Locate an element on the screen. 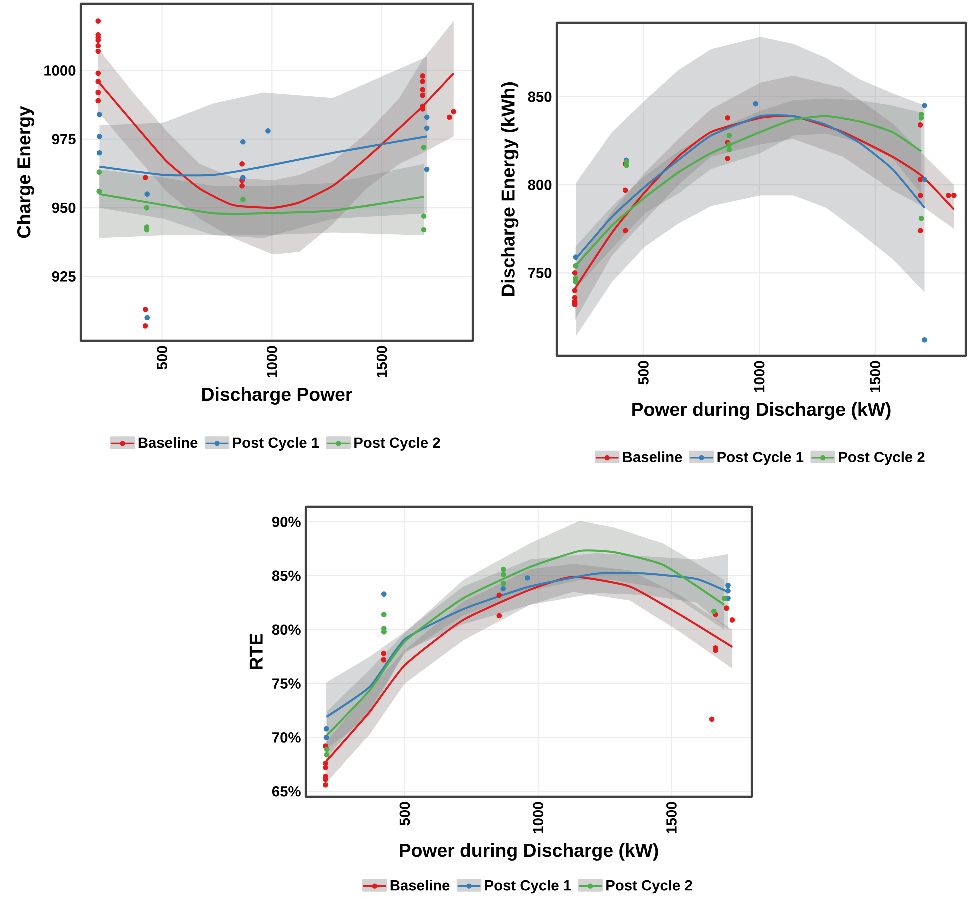 This screenshot has height=898, width=971. y-tick-label: 80% is located at coordinates (286, 630).